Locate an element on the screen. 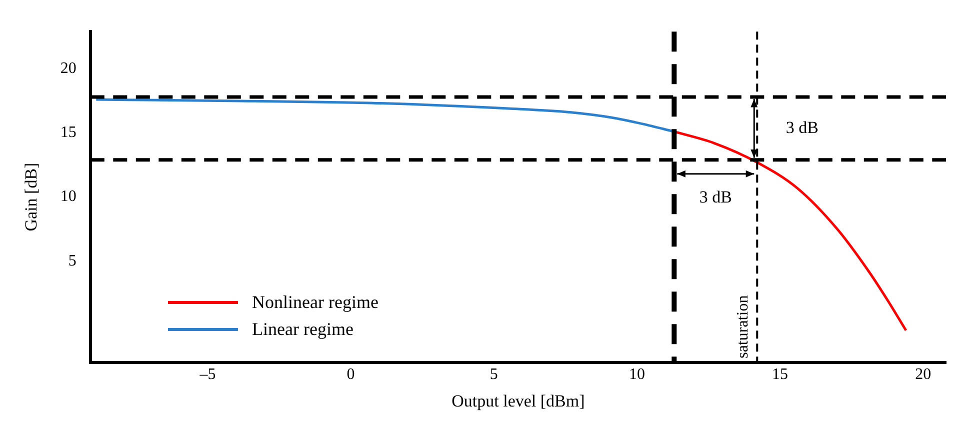  legend-label: Linear regime is located at coordinates (303, 329).